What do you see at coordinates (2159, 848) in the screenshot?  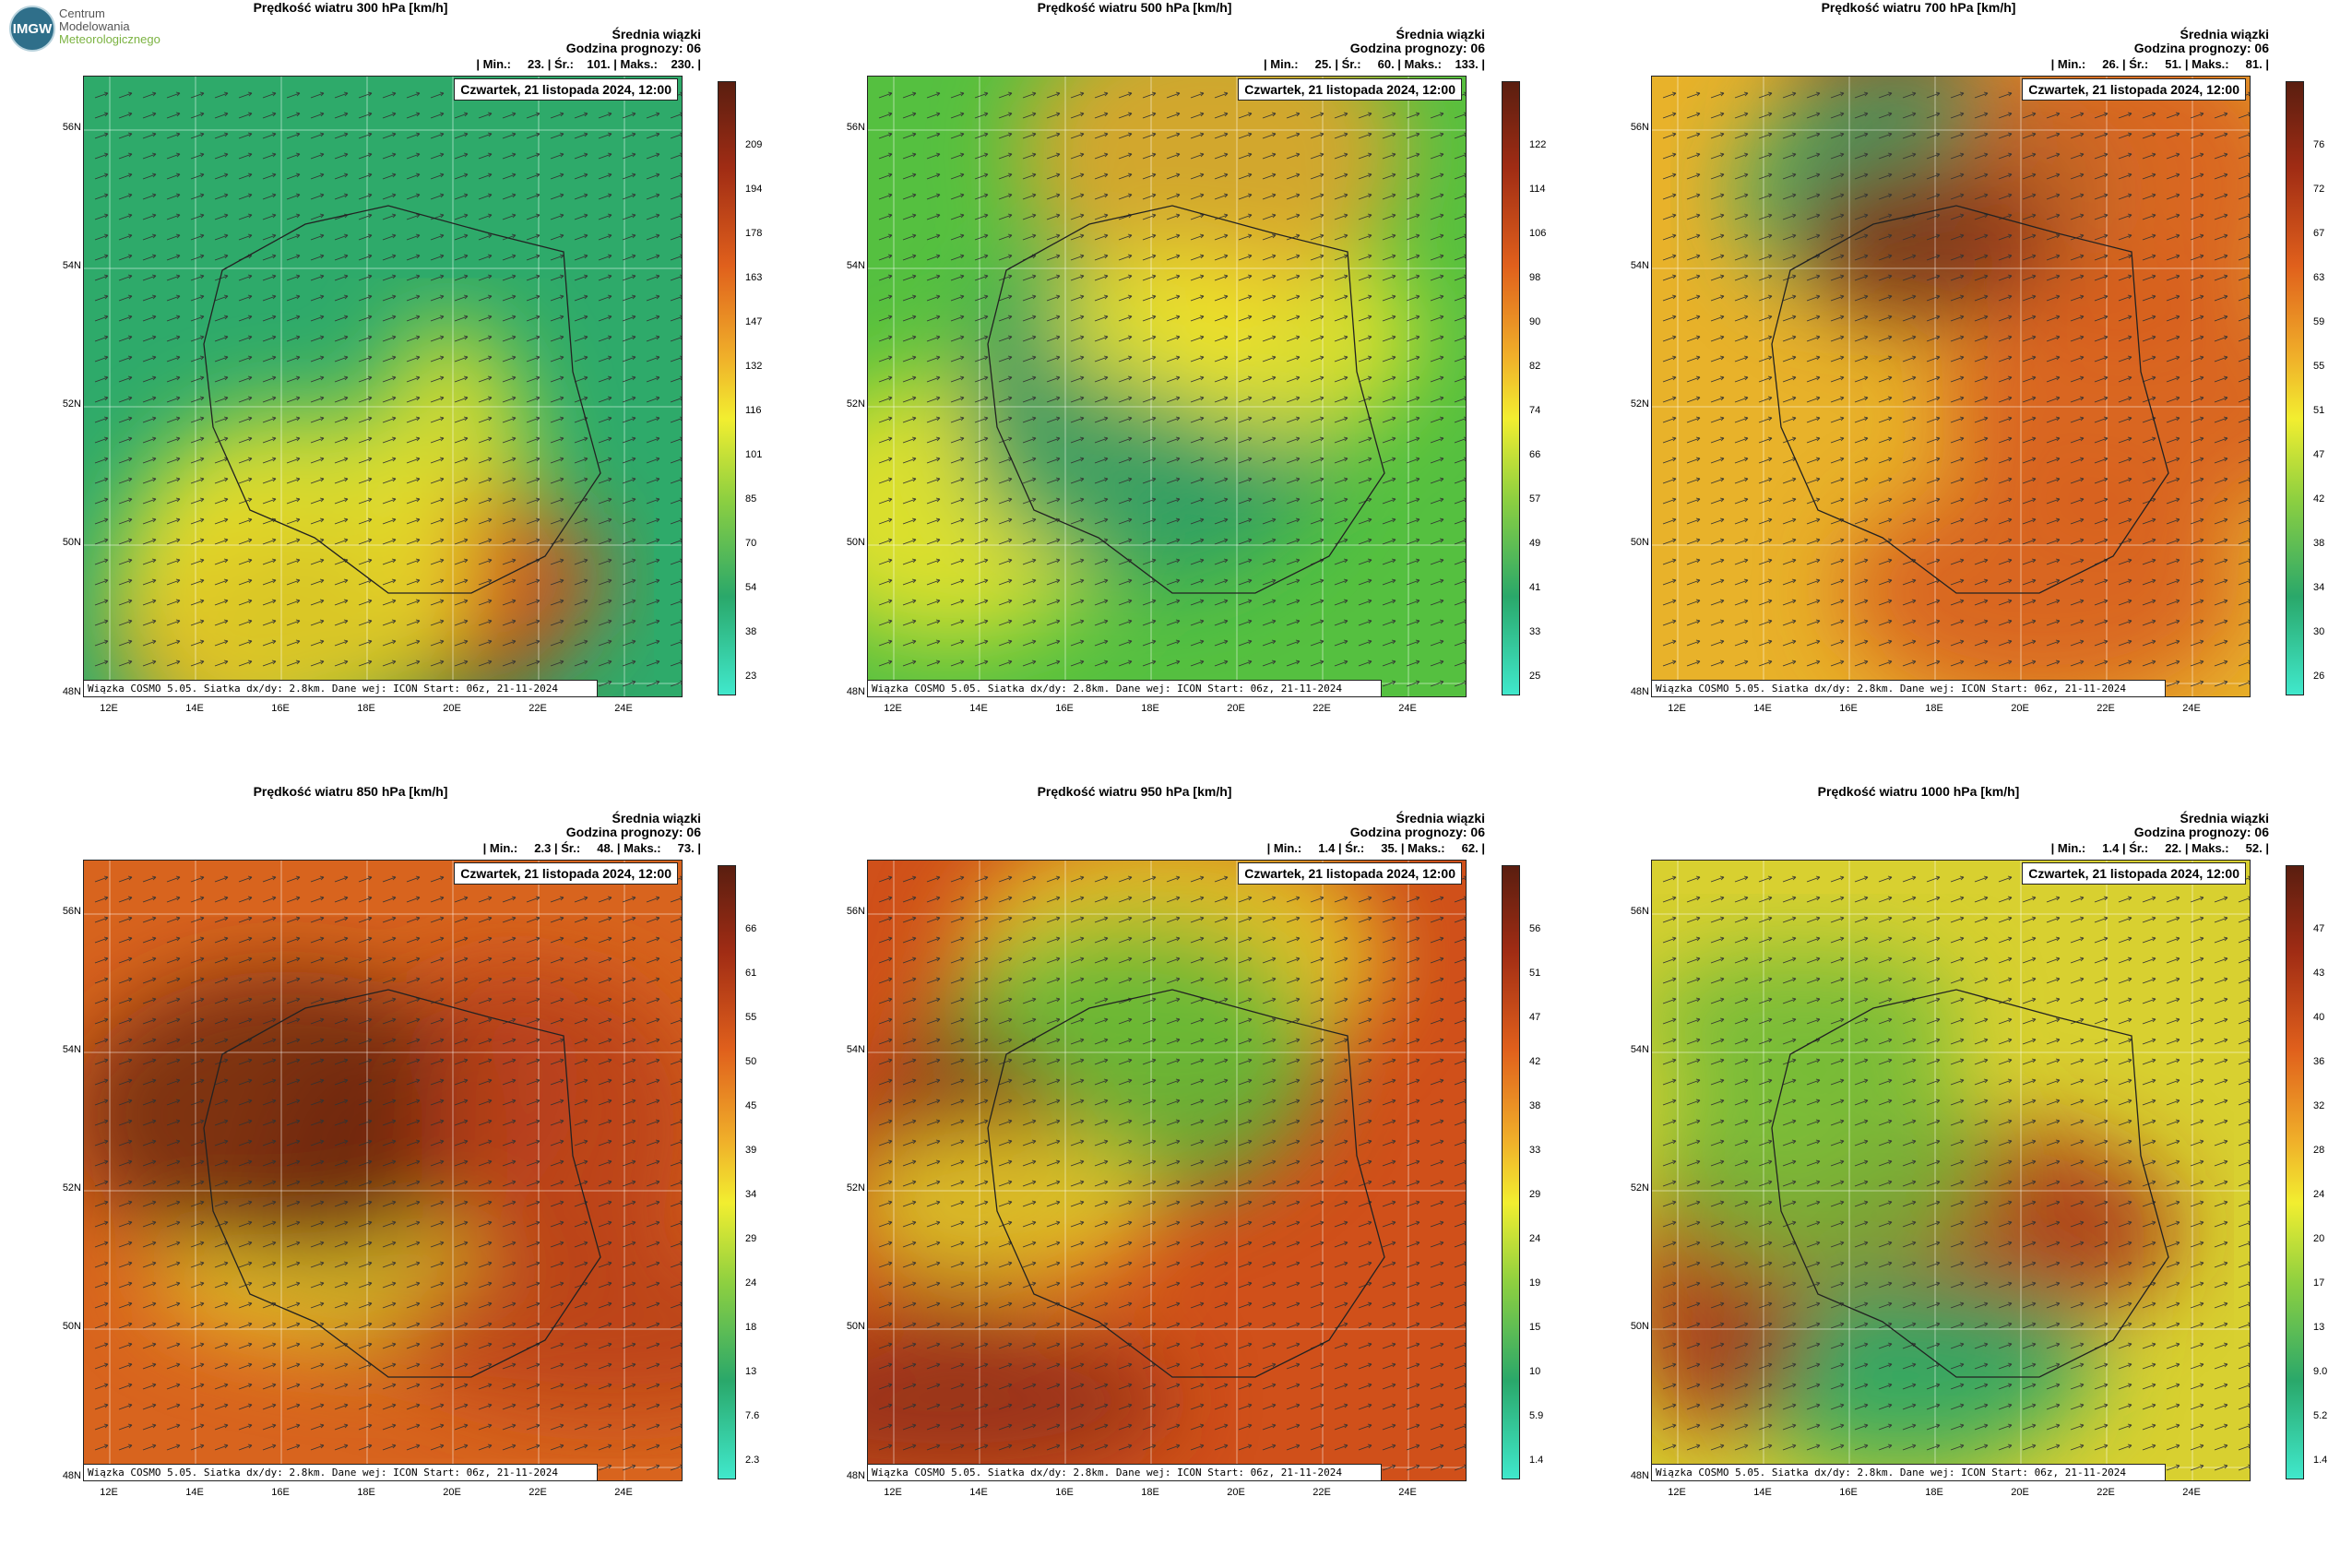 I see `stats-line: | Min.: 1.4 | Śr.: 22. | Maks.: 52. |` at bounding box center [2159, 848].